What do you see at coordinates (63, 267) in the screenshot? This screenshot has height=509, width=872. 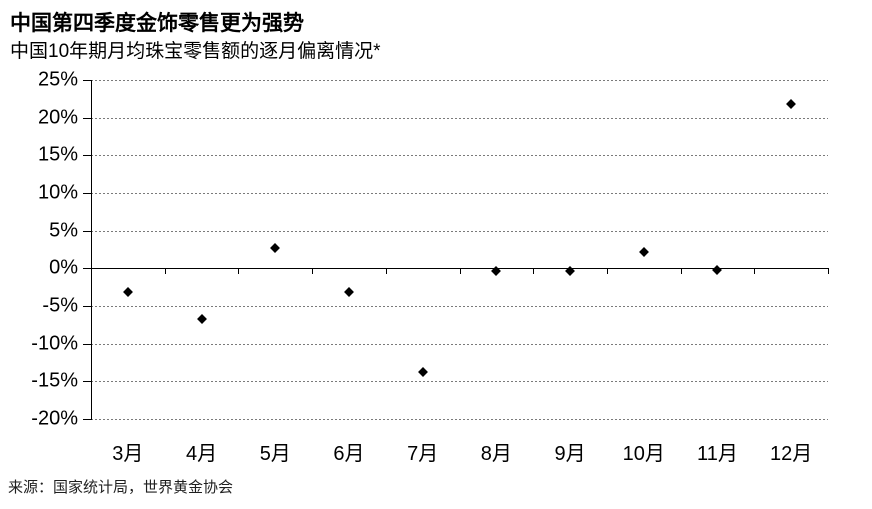 I see `y-axis-label: 0%` at bounding box center [63, 267].